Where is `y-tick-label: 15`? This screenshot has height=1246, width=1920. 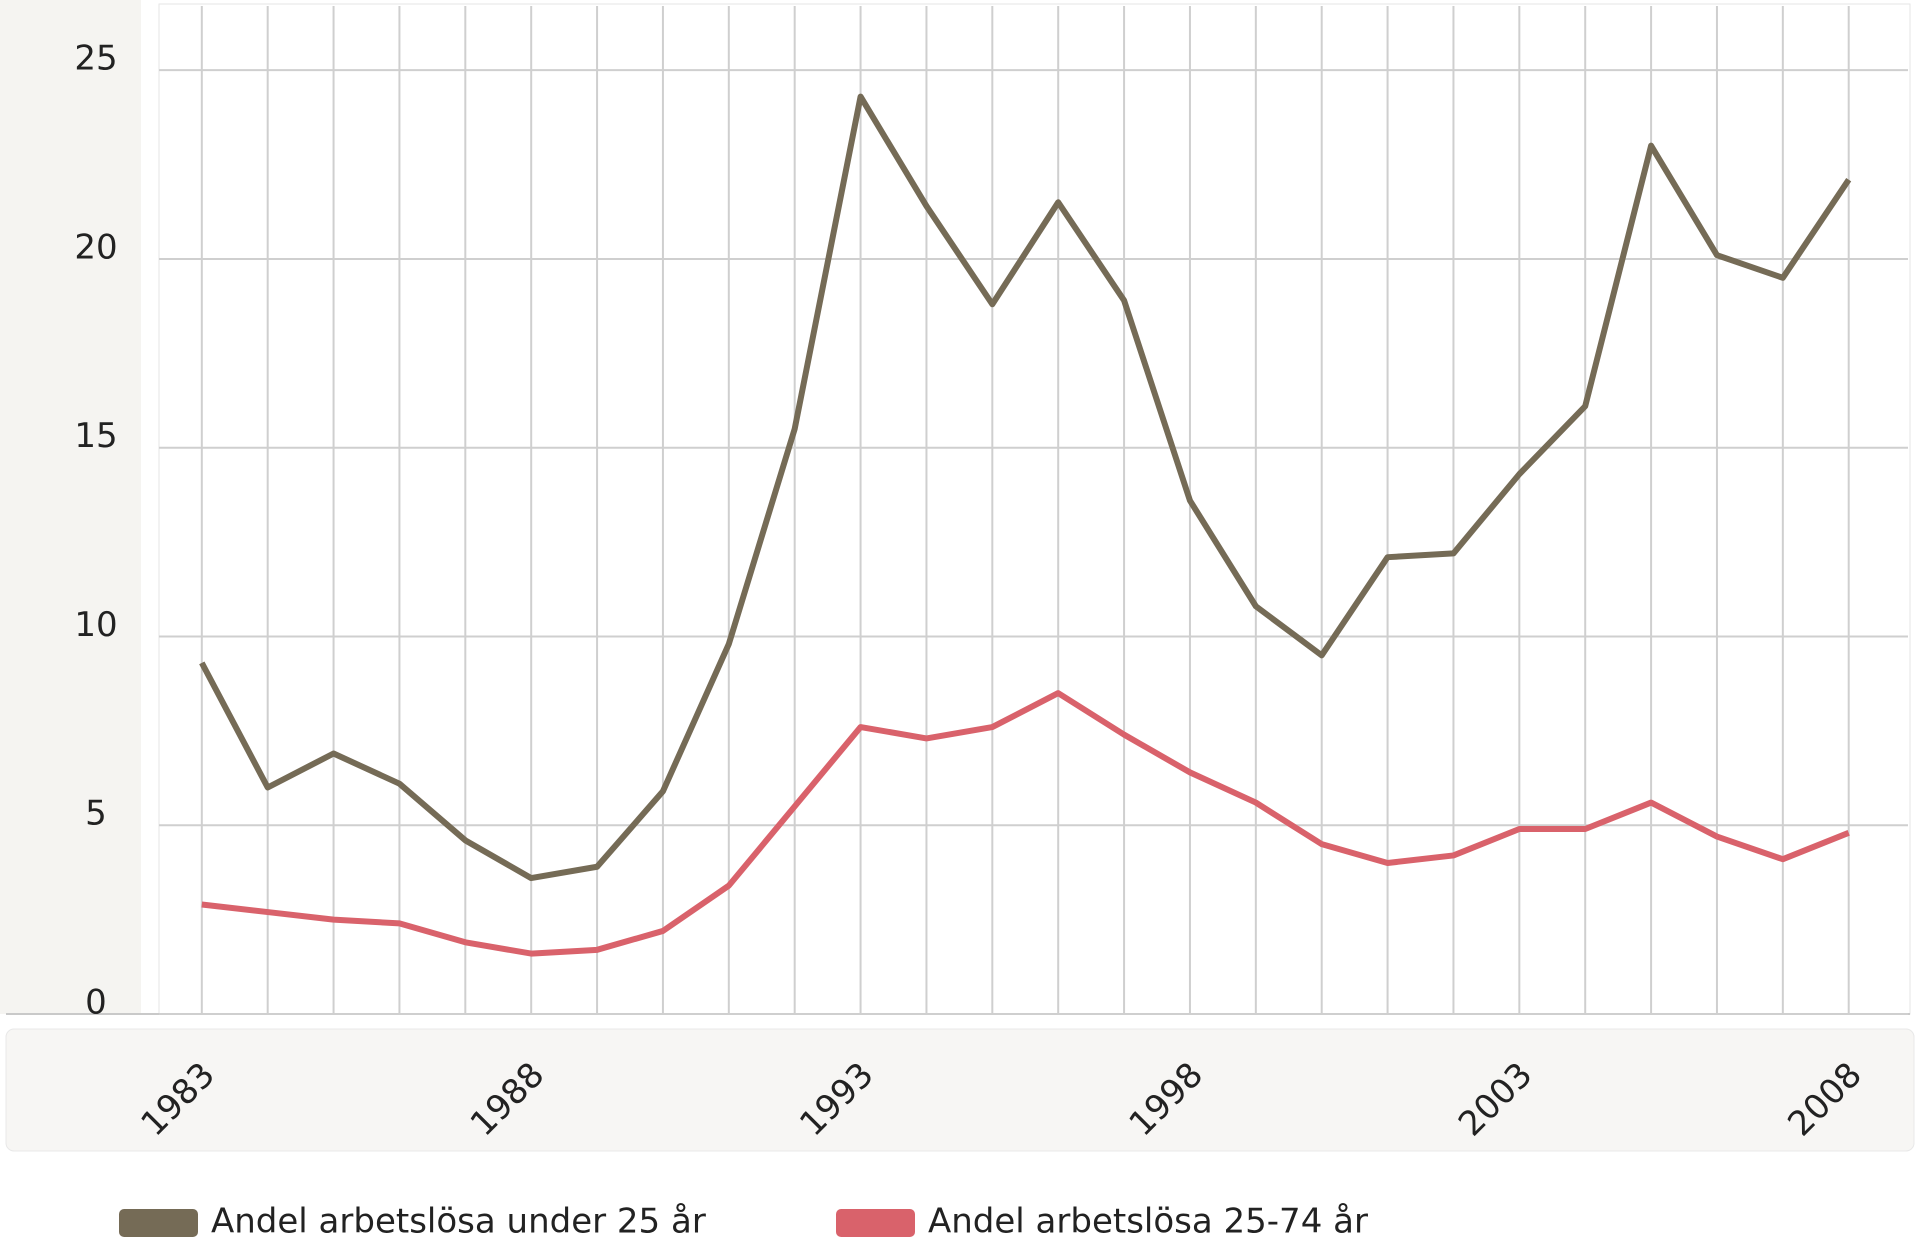
y-tick-label: 15 is located at coordinates (95, 436).